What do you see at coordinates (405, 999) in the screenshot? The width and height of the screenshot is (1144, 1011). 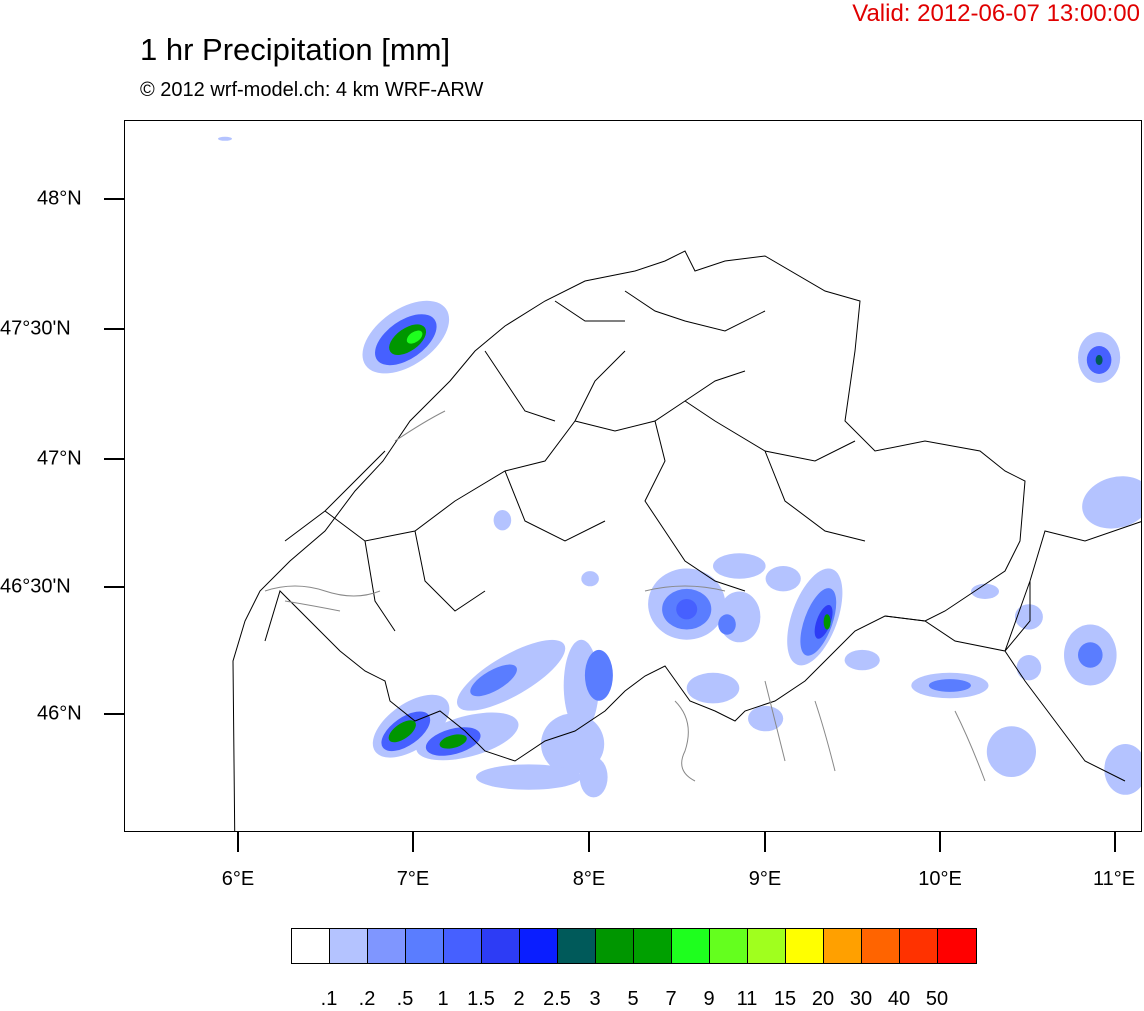 I see `legend-label: .5` at bounding box center [405, 999].